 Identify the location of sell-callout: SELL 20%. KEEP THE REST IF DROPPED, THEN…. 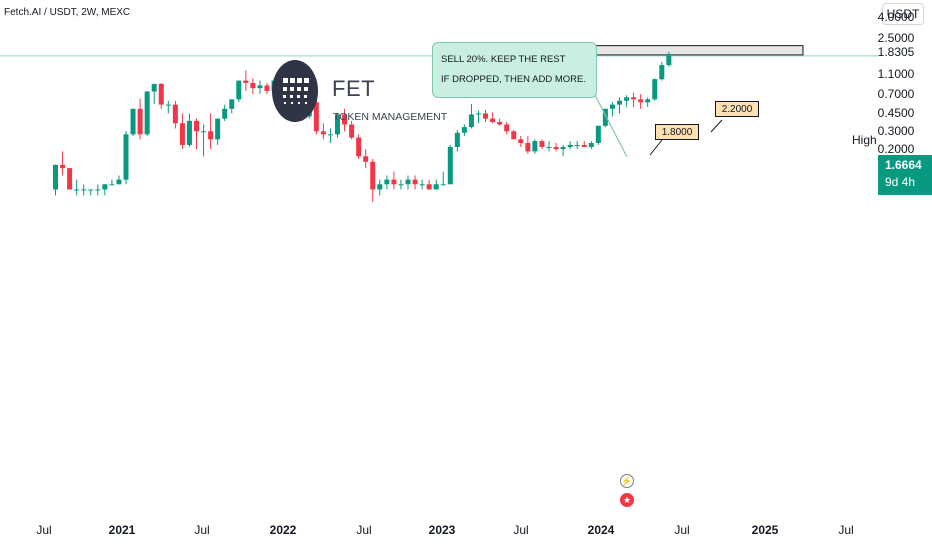
(514, 70).